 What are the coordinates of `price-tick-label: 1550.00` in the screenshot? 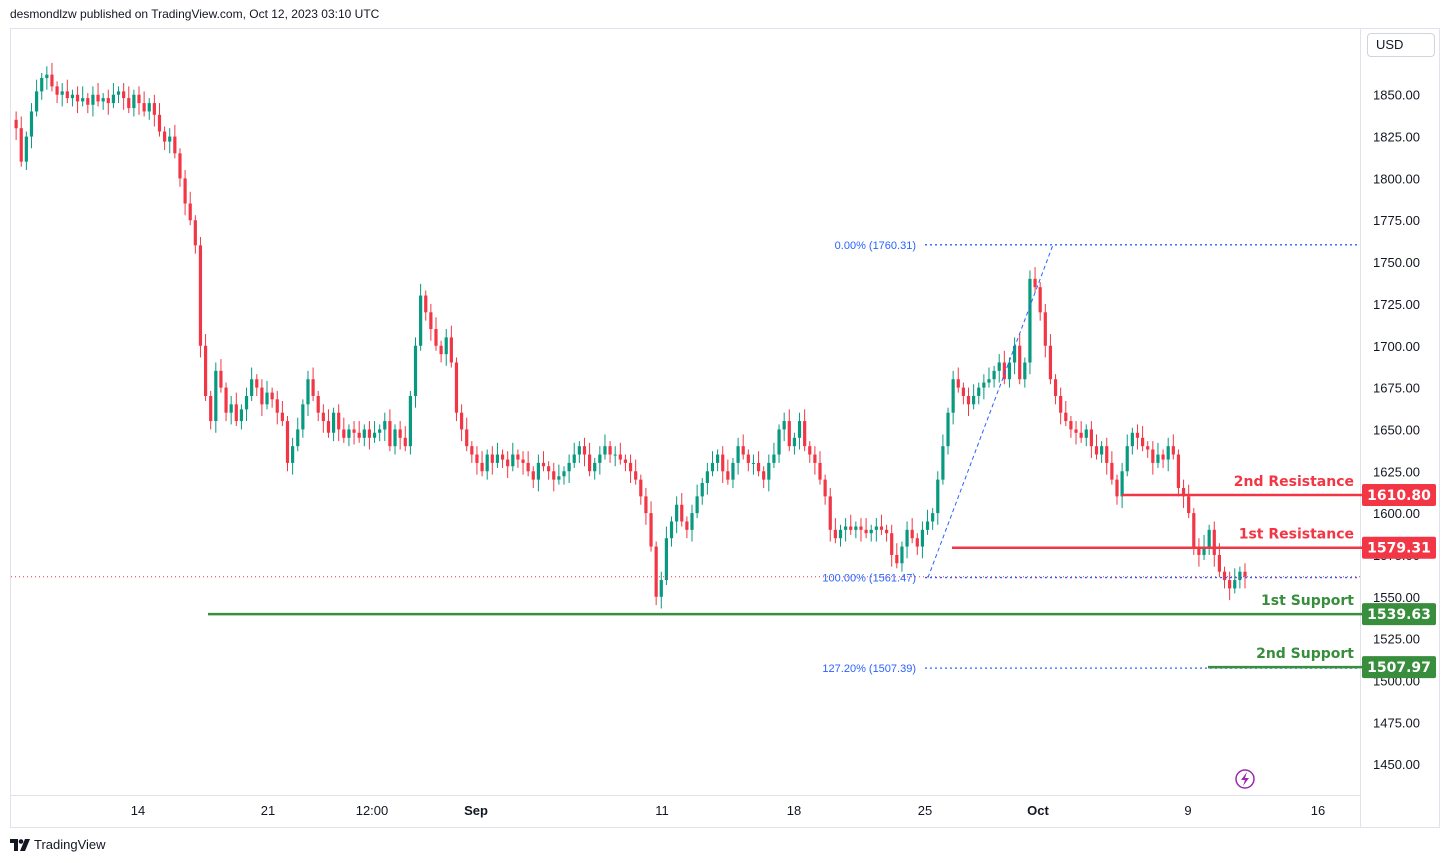 It's located at (1396, 597).